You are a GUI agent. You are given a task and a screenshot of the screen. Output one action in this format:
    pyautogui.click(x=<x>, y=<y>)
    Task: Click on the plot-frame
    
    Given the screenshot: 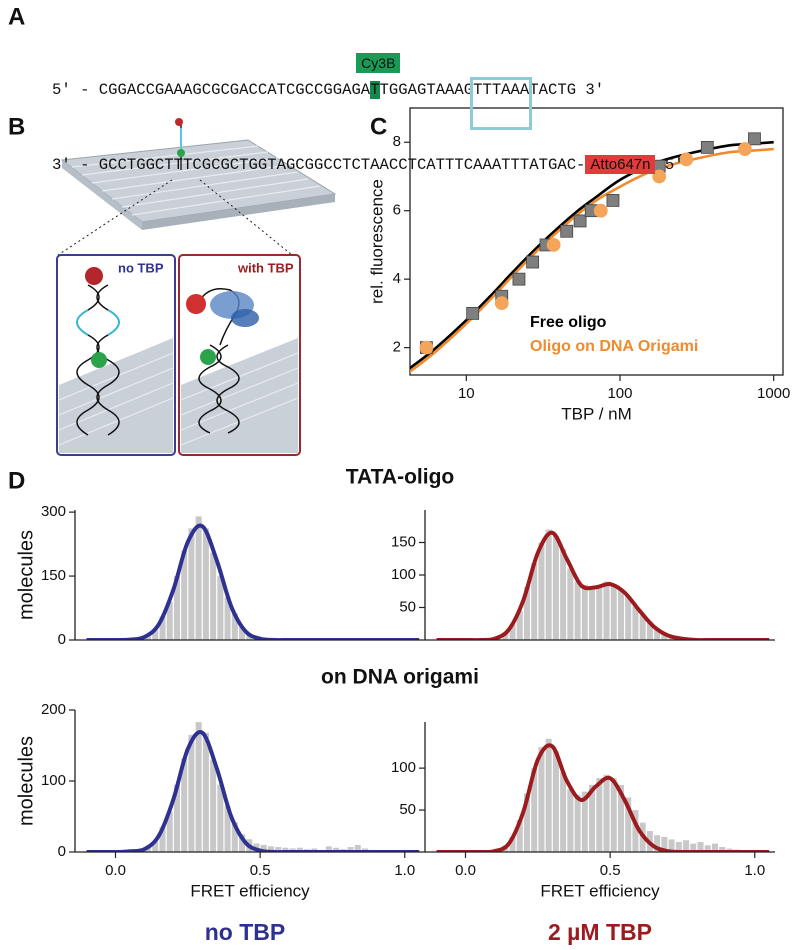 What is the action you would take?
    pyautogui.click(x=596, y=241)
    